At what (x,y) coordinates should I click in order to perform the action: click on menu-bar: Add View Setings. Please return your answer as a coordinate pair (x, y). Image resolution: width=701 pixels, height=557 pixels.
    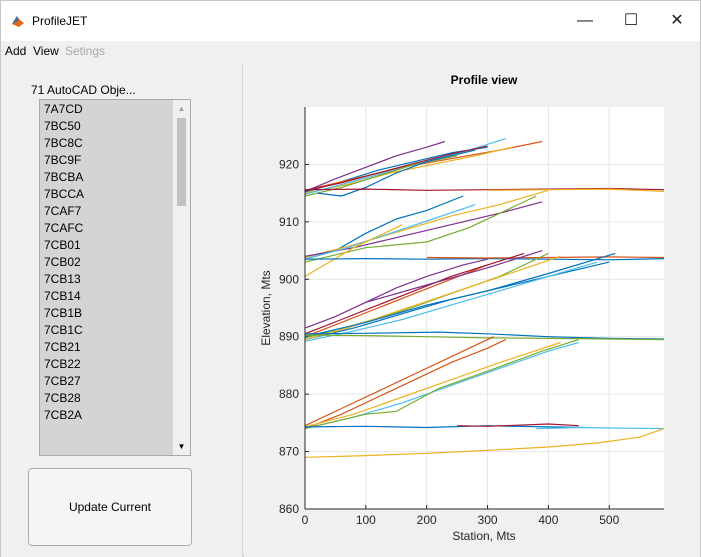
    Looking at the image, I should click on (350, 51).